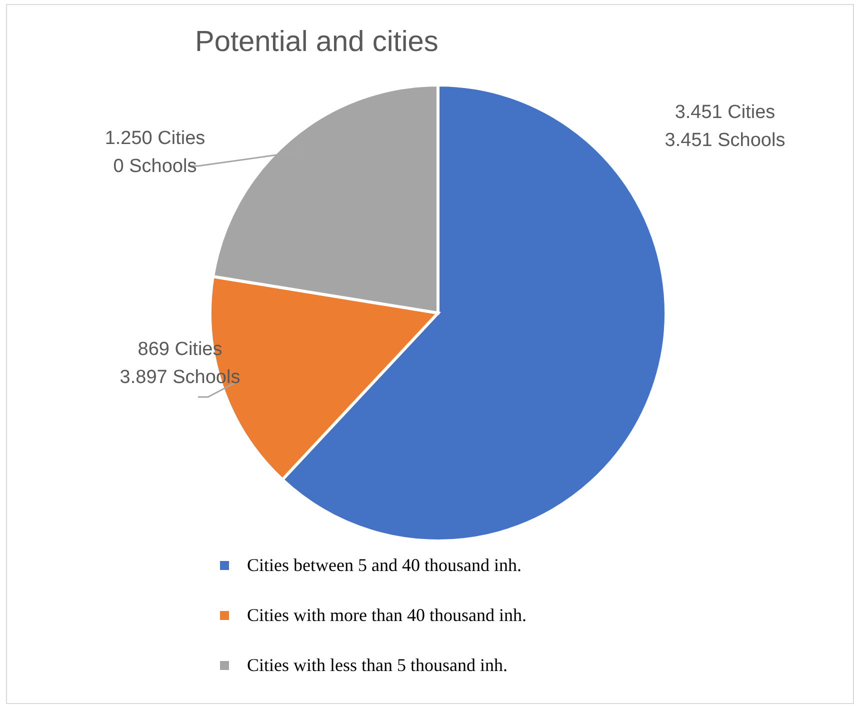  I want to click on data-label: 1.250 Cities 0 Schools, so click(155, 152).